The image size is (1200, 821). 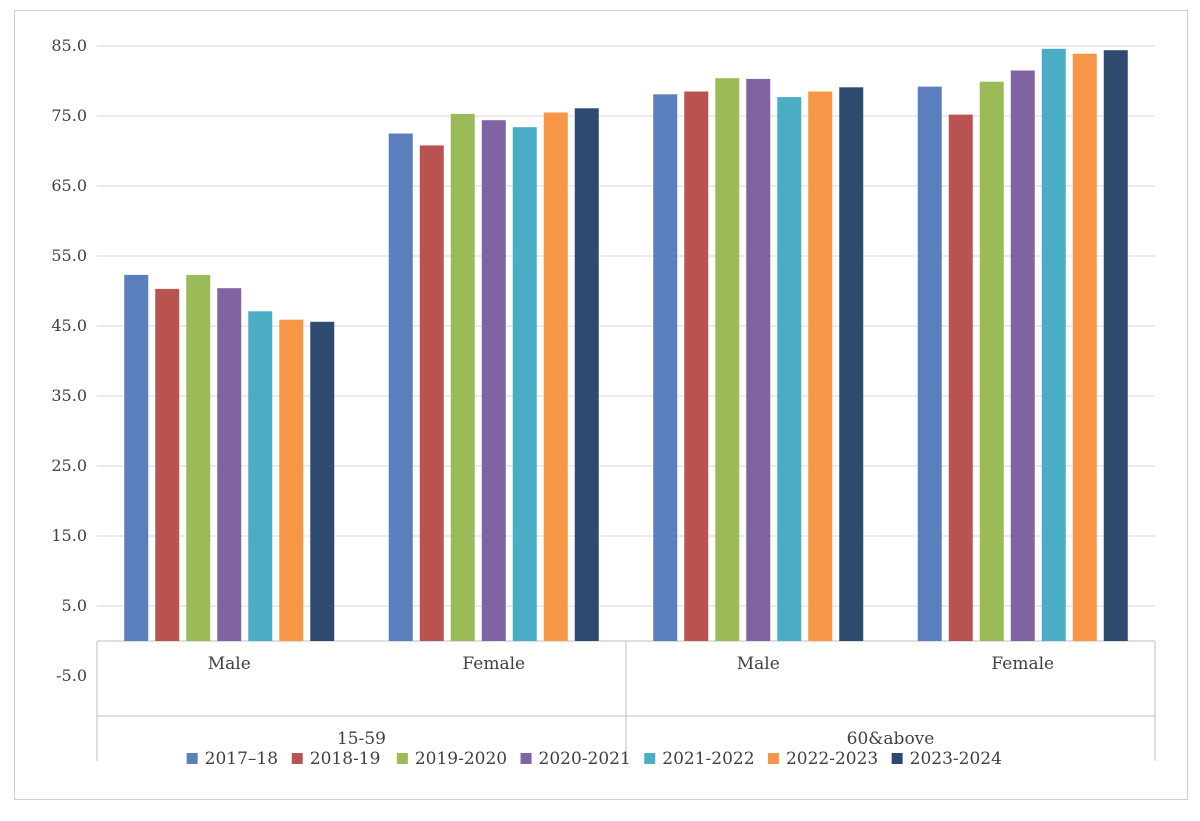 I want to click on y-tick-label: 5.0, so click(x=74, y=605).